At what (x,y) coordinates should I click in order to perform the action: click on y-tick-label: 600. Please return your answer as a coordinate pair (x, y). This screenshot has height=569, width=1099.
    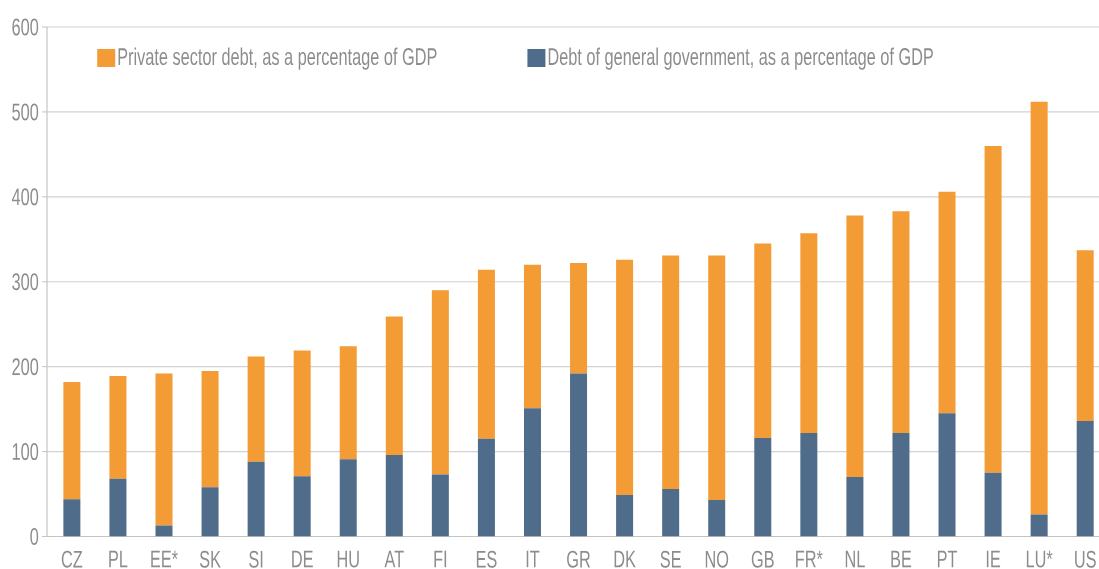
    Looking at the image, I should click on (25, 27).